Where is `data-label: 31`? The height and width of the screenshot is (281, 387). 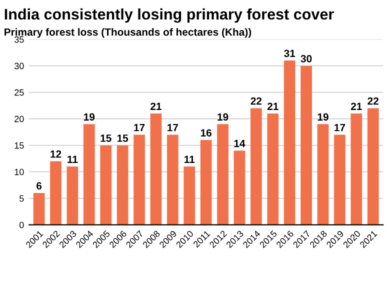
data-label: 31 is located at coordinates (290, 54).